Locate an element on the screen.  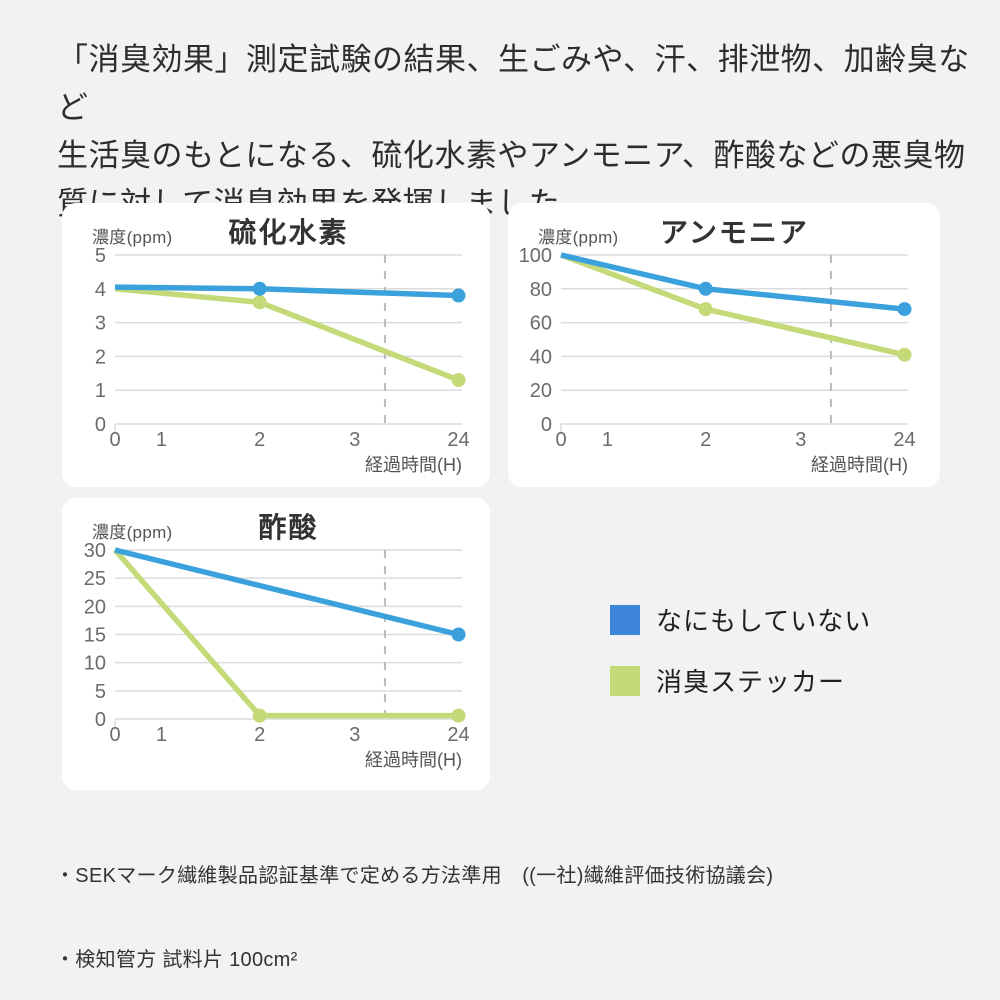
y-tick-label: 25 is located at coordinates (95, 579).